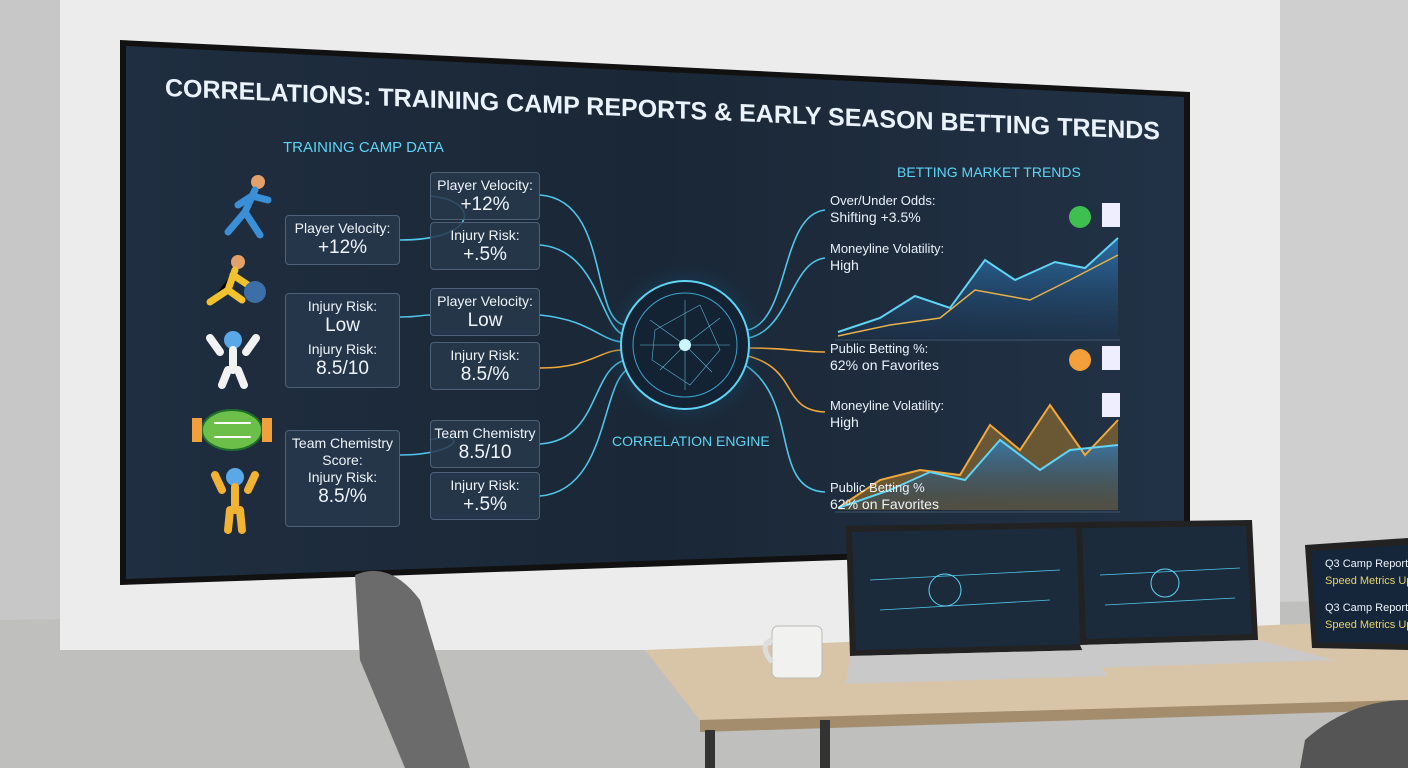  I want to click on trend-label: Public Betting %:, so click(879, 348).